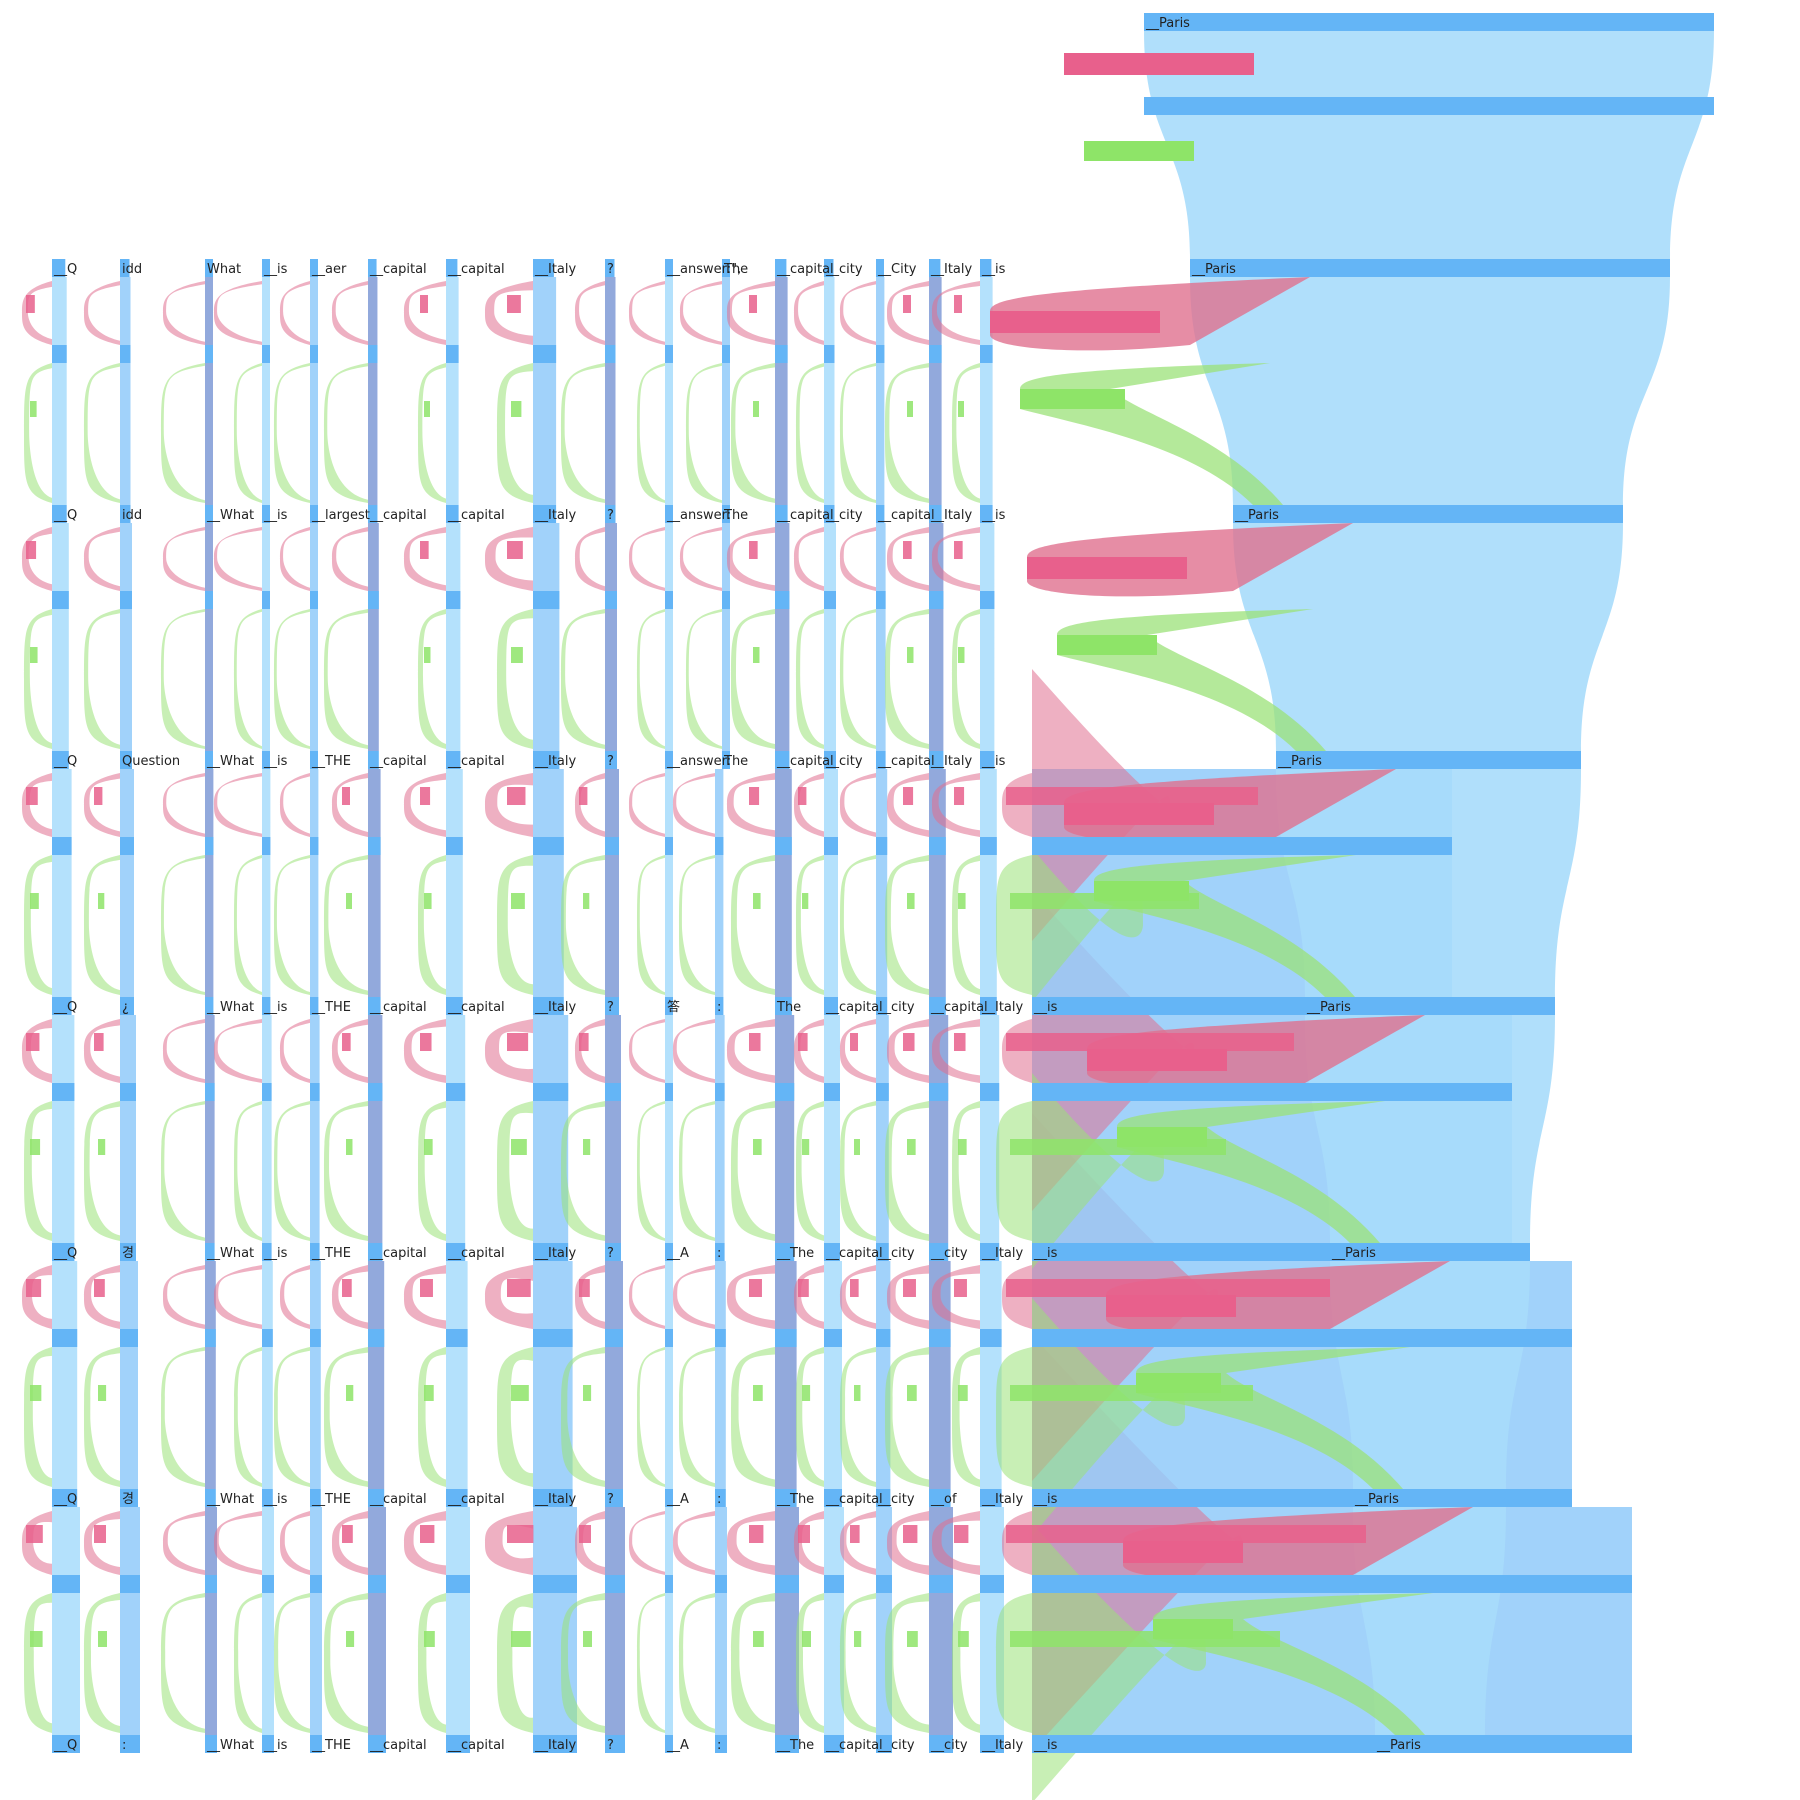  Describe the element at coordinates (943, 1499) in the screenshot. I see `token-label: __of` at that location.